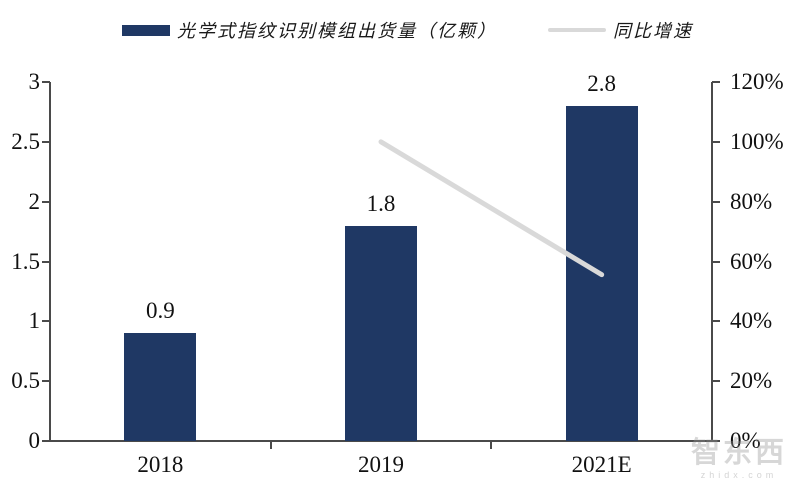 The height and width of the screenshot is (486, 800). What do you see at coordinates (751, 261) in the screenshot?
I see `right-axis-tick-label: 60%` at bounding box center [751, 261].